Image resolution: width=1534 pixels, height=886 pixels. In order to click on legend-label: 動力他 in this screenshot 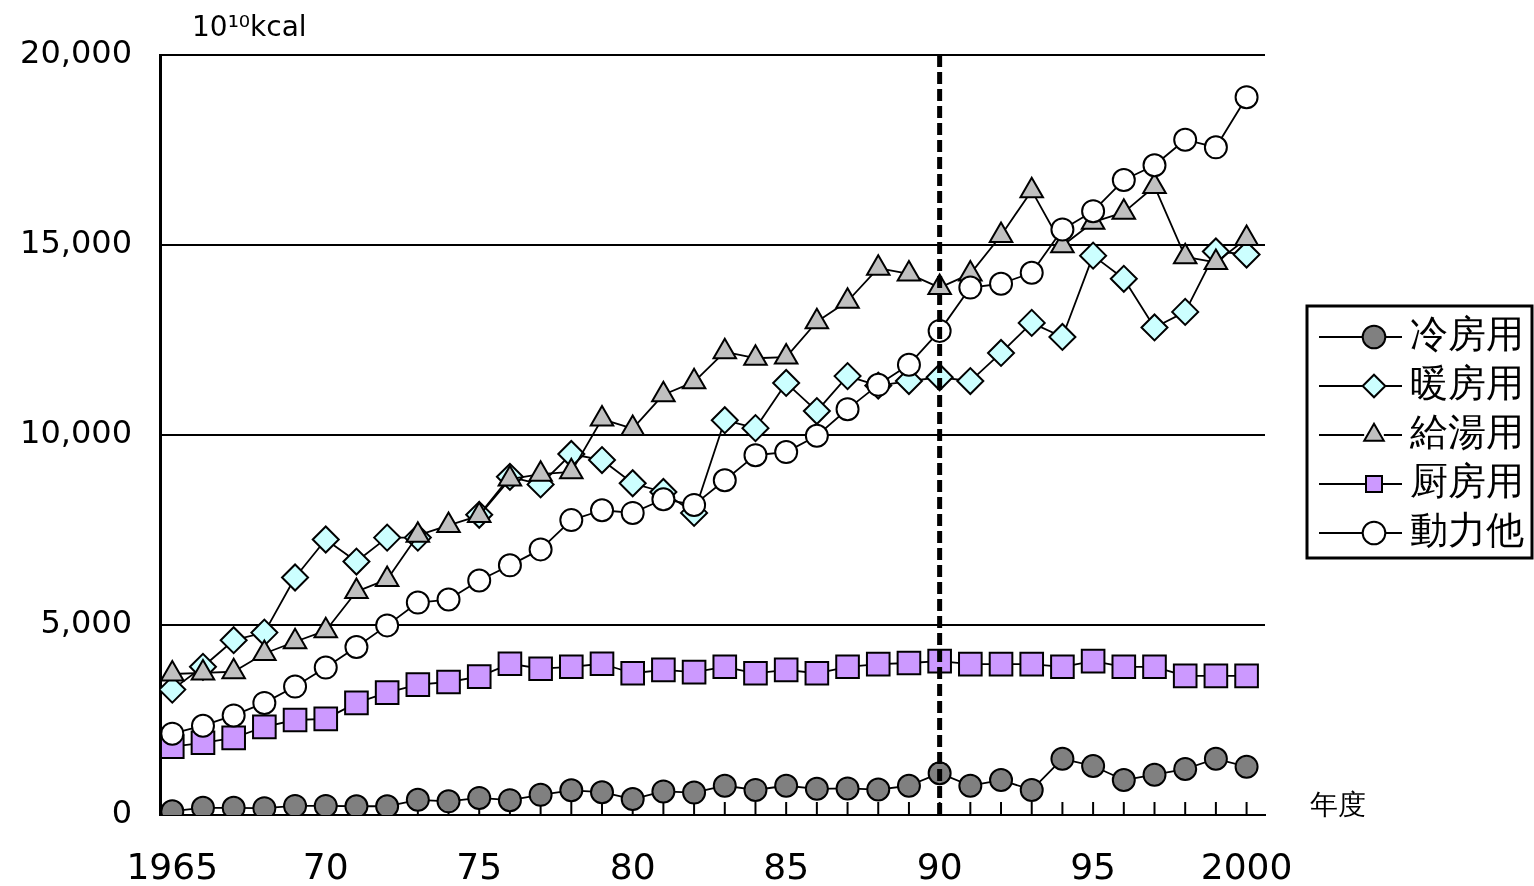, I will do `click(1467, 529)`.